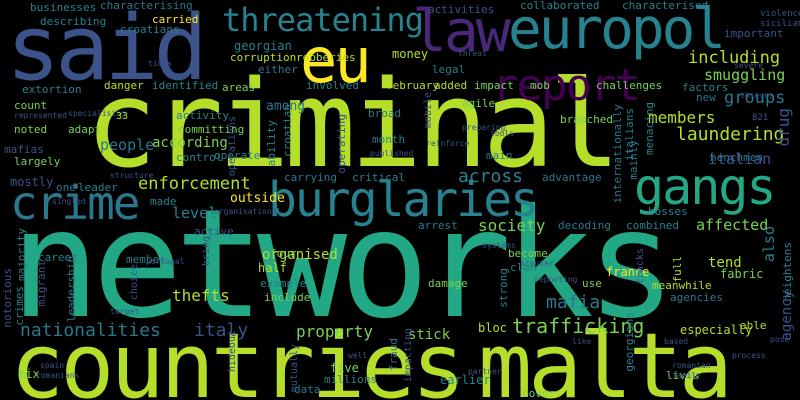  Describe the element at coordinates (294, 368) in the screenshot. I see `word-mutually: mutually` at that location.